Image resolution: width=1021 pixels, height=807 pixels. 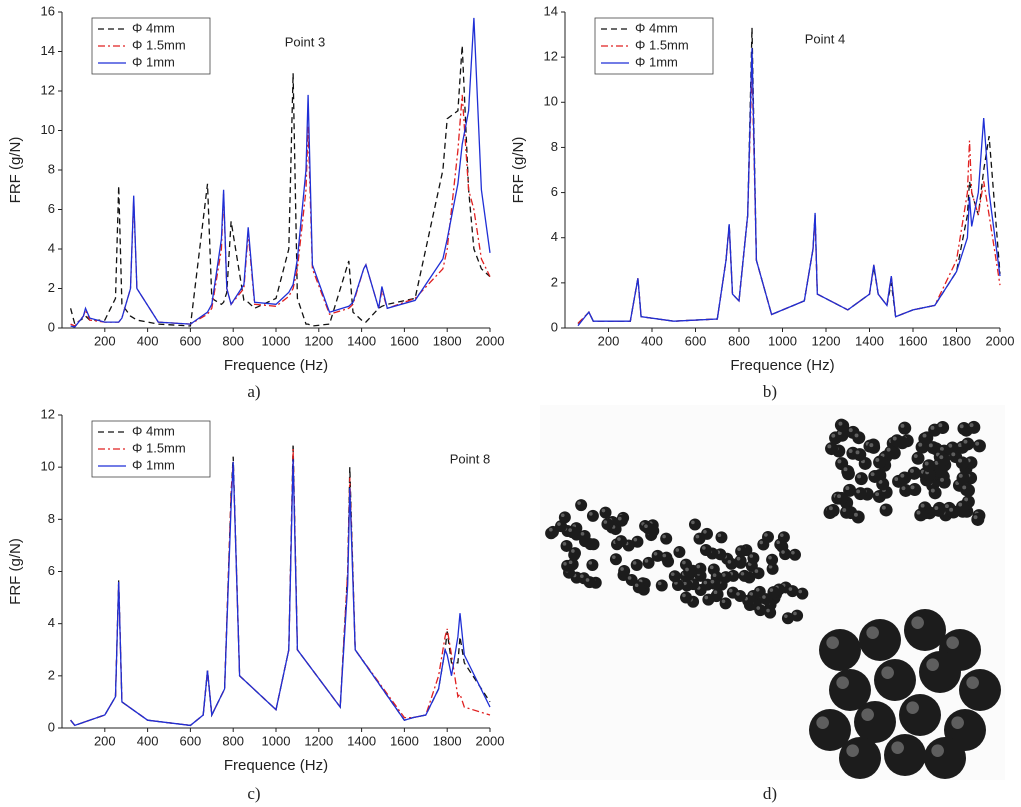 What do you see at coordinates (518, 170) in the screenshot?
I see `y-axis-title: FRF (g/N)` at bounding box center [518, 170].